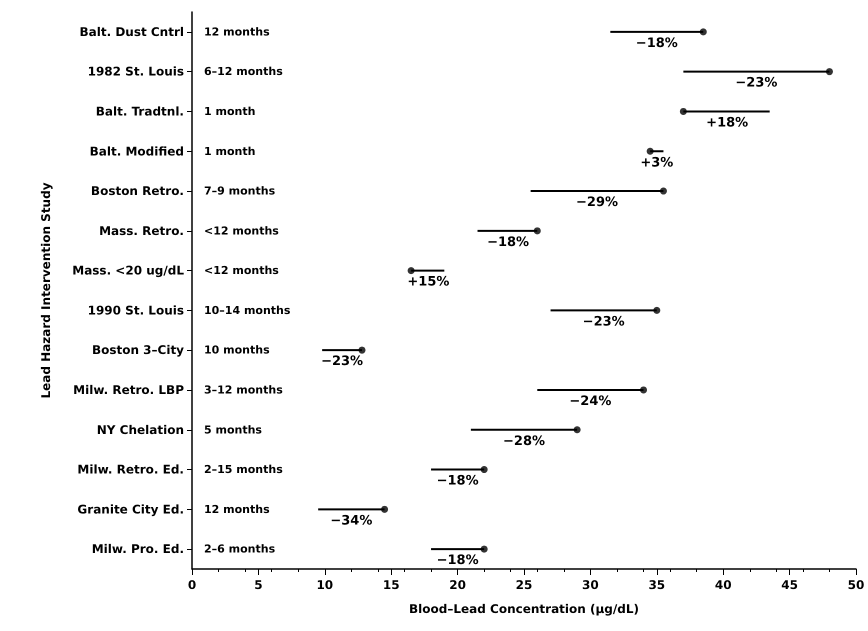 This screenshot has height=631, width=868. I want to click on x-tick-label: 50, so click(856, 585).